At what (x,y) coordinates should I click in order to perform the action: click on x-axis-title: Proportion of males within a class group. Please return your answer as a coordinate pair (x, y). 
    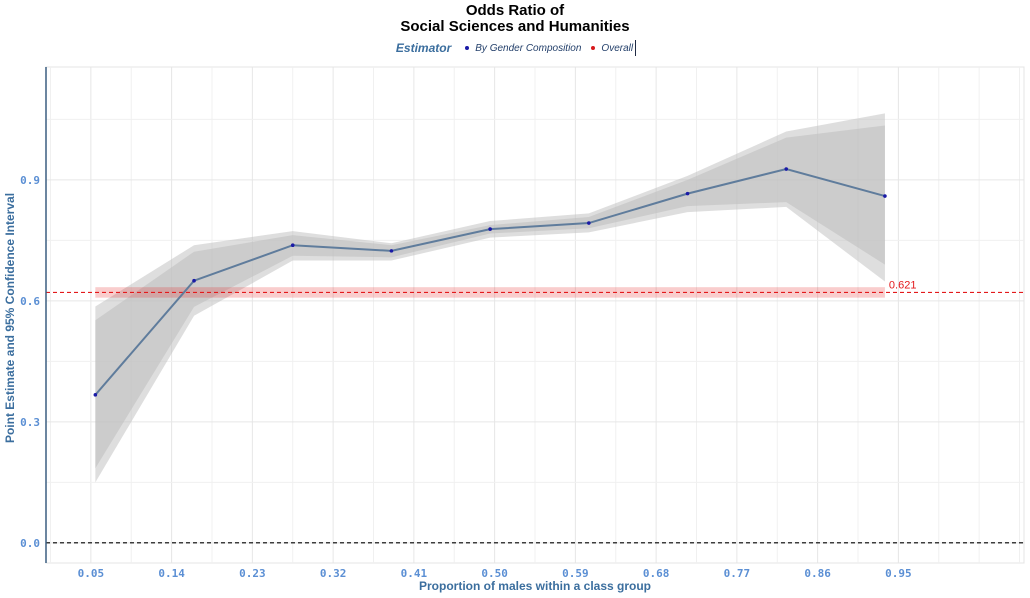
    Looking at the image, I should click on (535, 586).